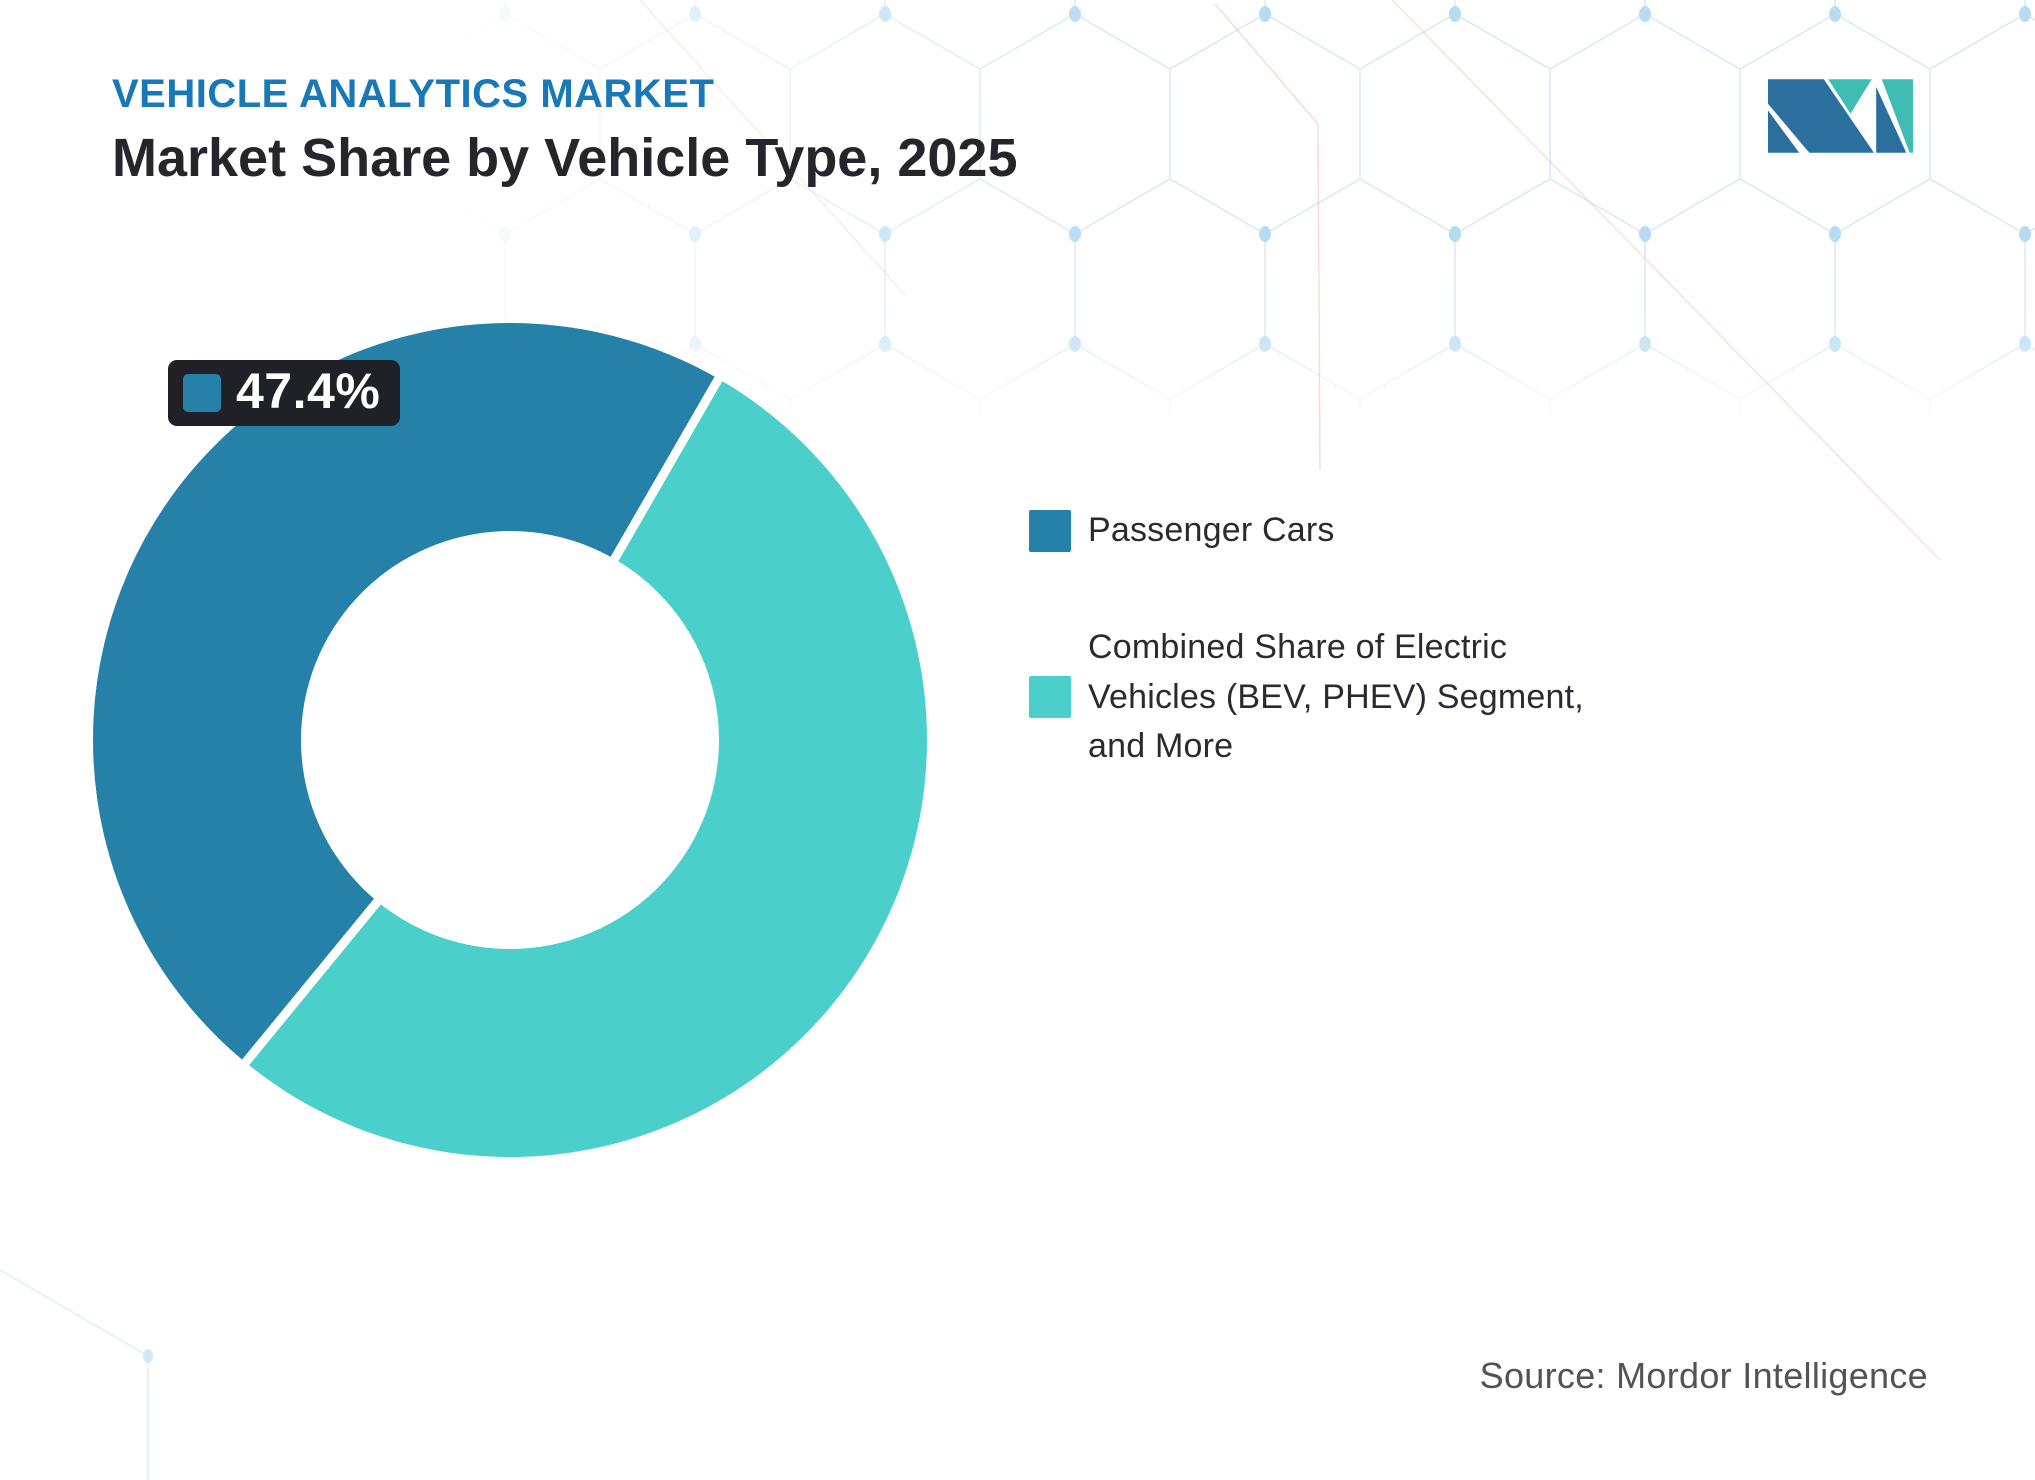  What do you see at coordinates (1703, 1375) in the screenshot?
I see `source-attribution: Source: Mordor Intelligence` at bounding box center [1703, 1375].